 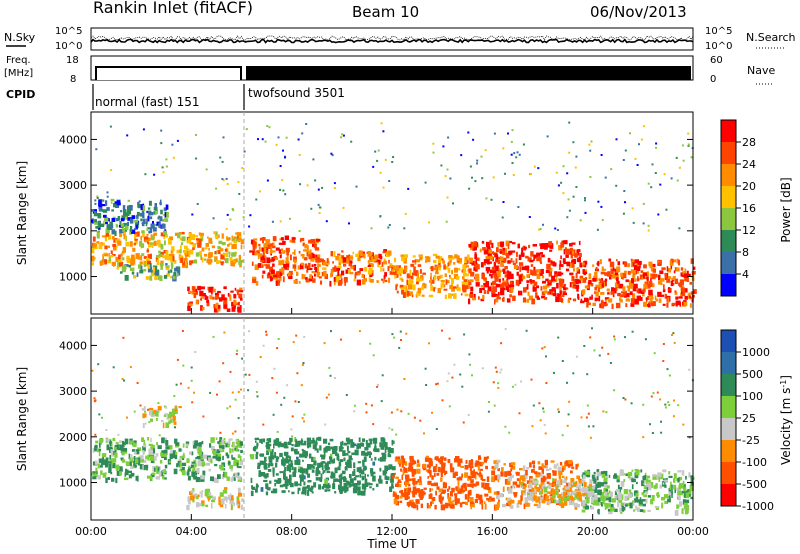 What do you see at coordinates (357, 255) in the screenshot?
I see `power-band-4-cell` at bounding box center [357, 255].